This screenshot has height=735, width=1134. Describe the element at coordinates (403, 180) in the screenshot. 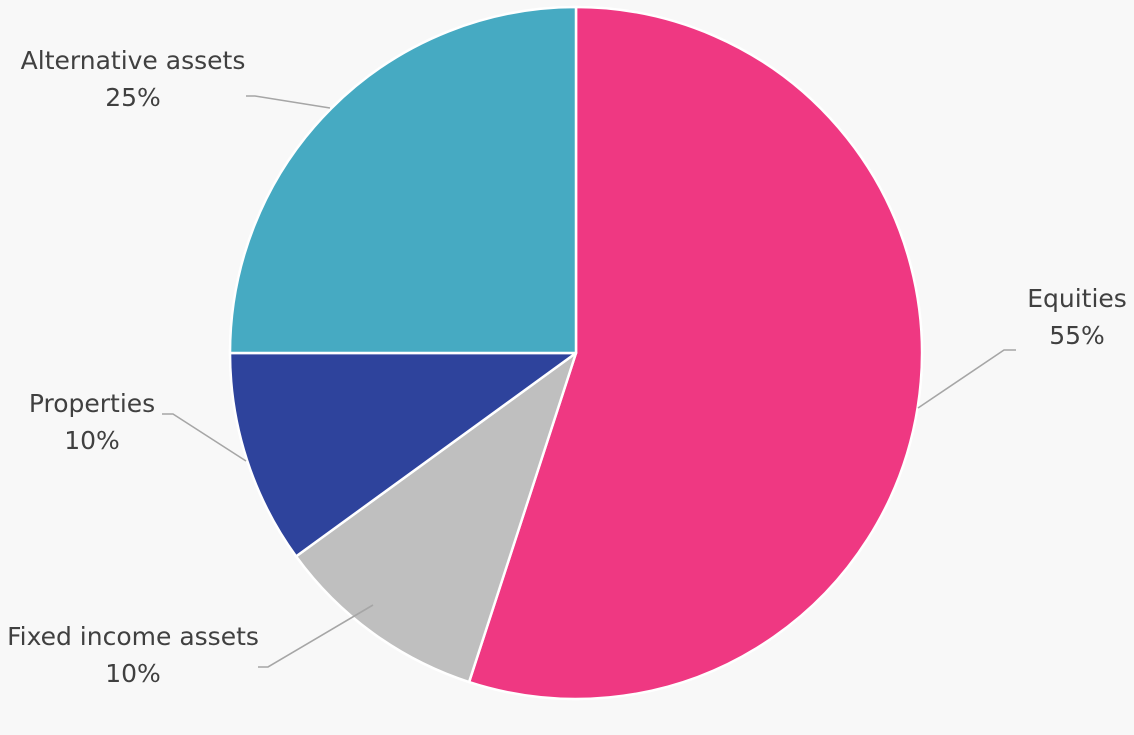

I see `slice-alternative-assets` at that location.